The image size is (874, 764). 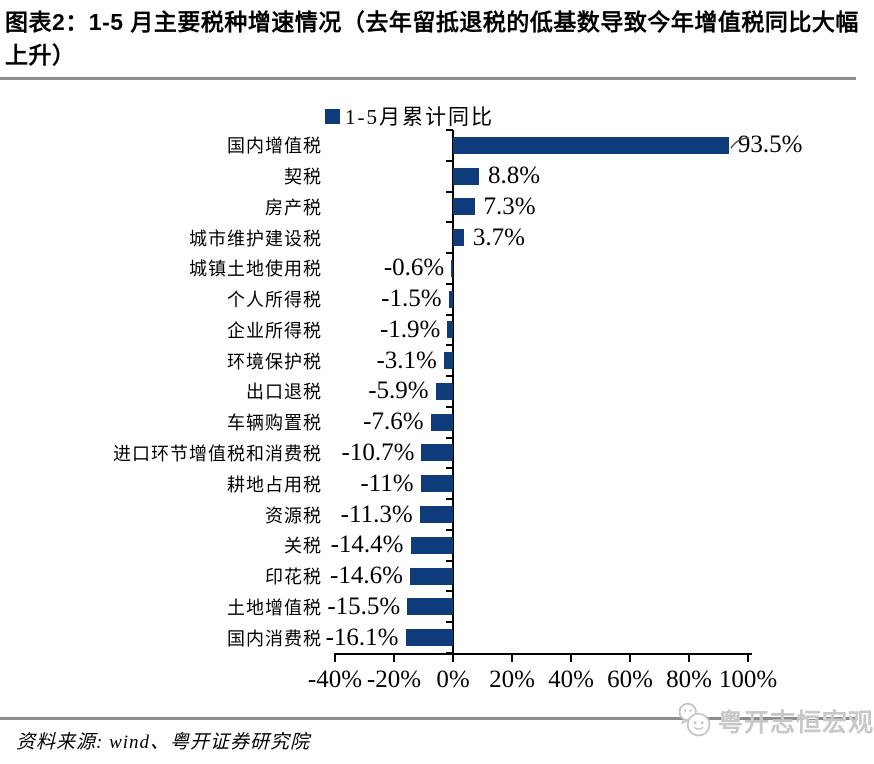 I want to click on value-label: -7.6%, so click(x=393, y=422).